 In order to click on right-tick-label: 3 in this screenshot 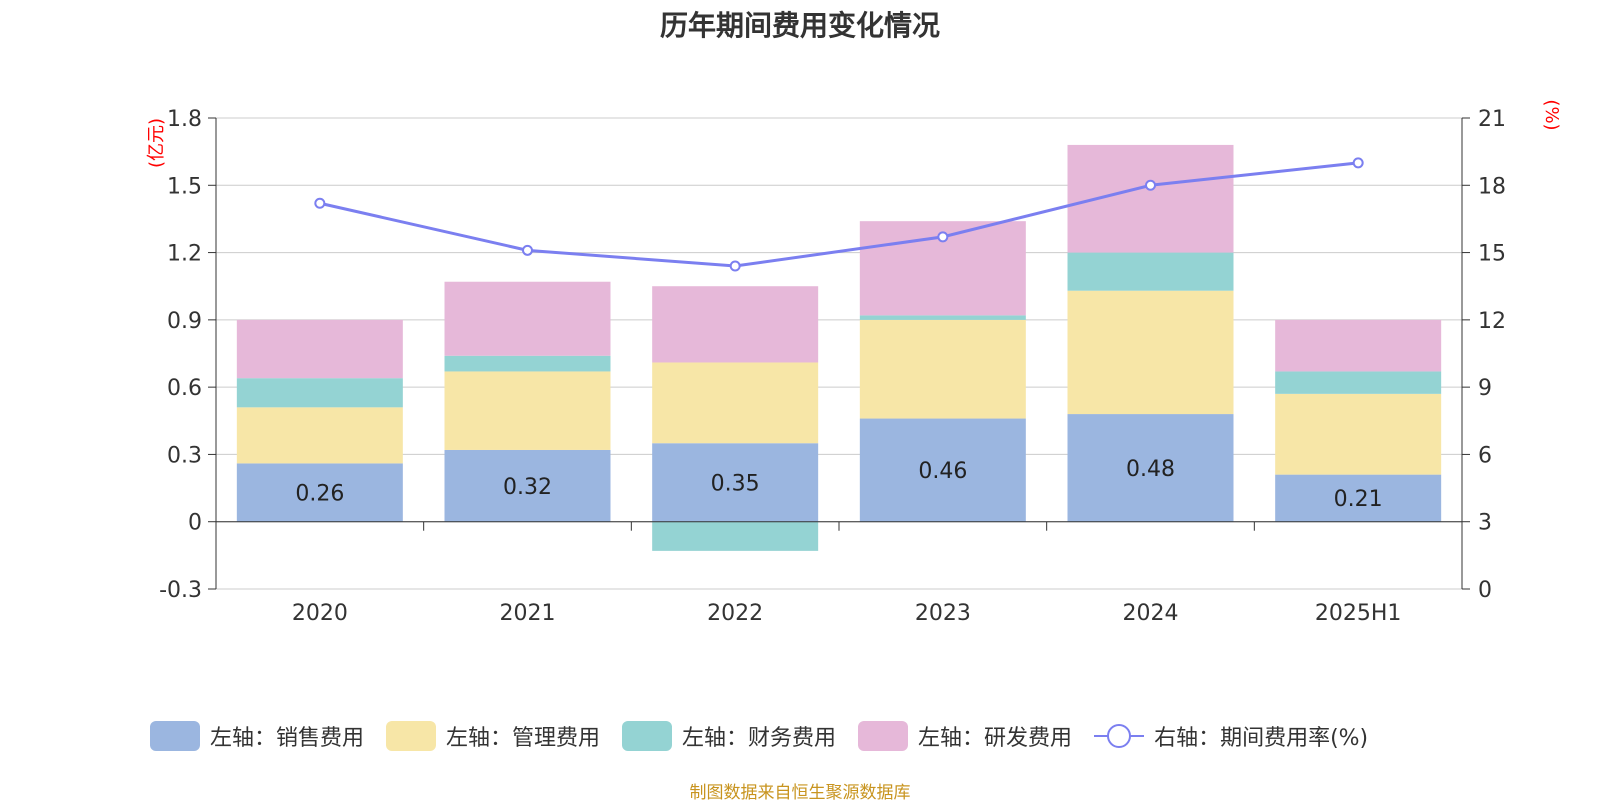, I will do `click(1485, 523)`.